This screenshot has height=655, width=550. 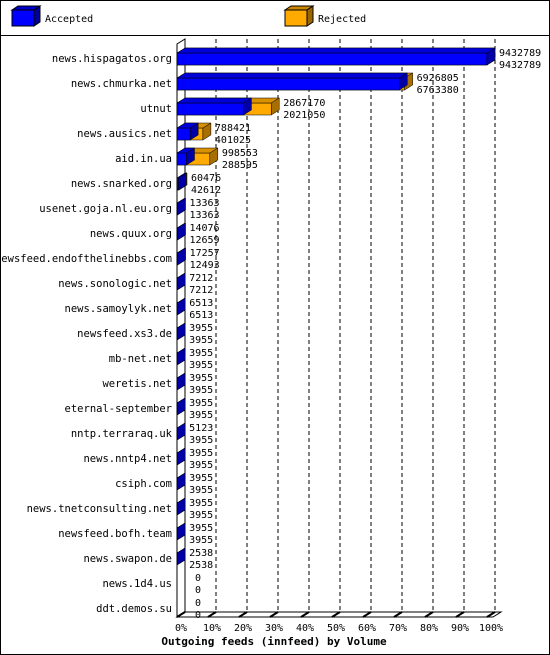 What do you see at coordinates (201, 428) in the screenshot?
I see `value-label: 5123` at bounding box center [201, 428].